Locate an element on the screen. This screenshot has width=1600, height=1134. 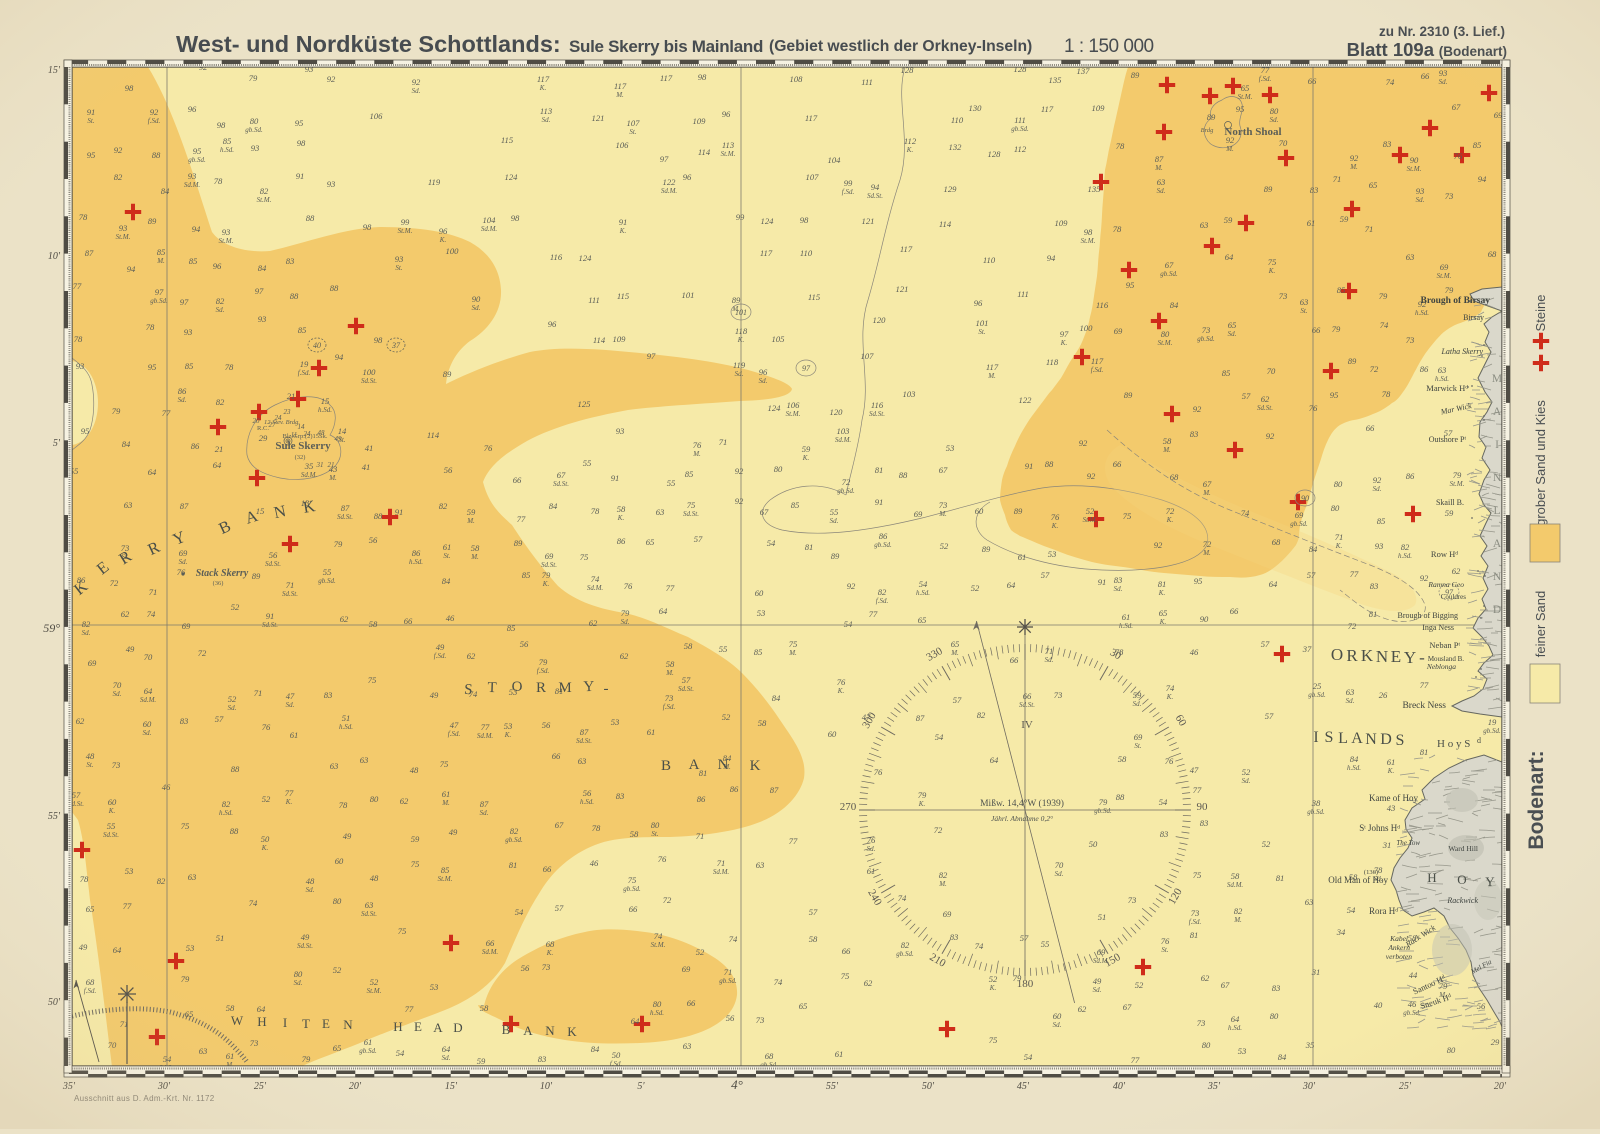
svg-text: Neblonga is located at coordinates (1441, 666).